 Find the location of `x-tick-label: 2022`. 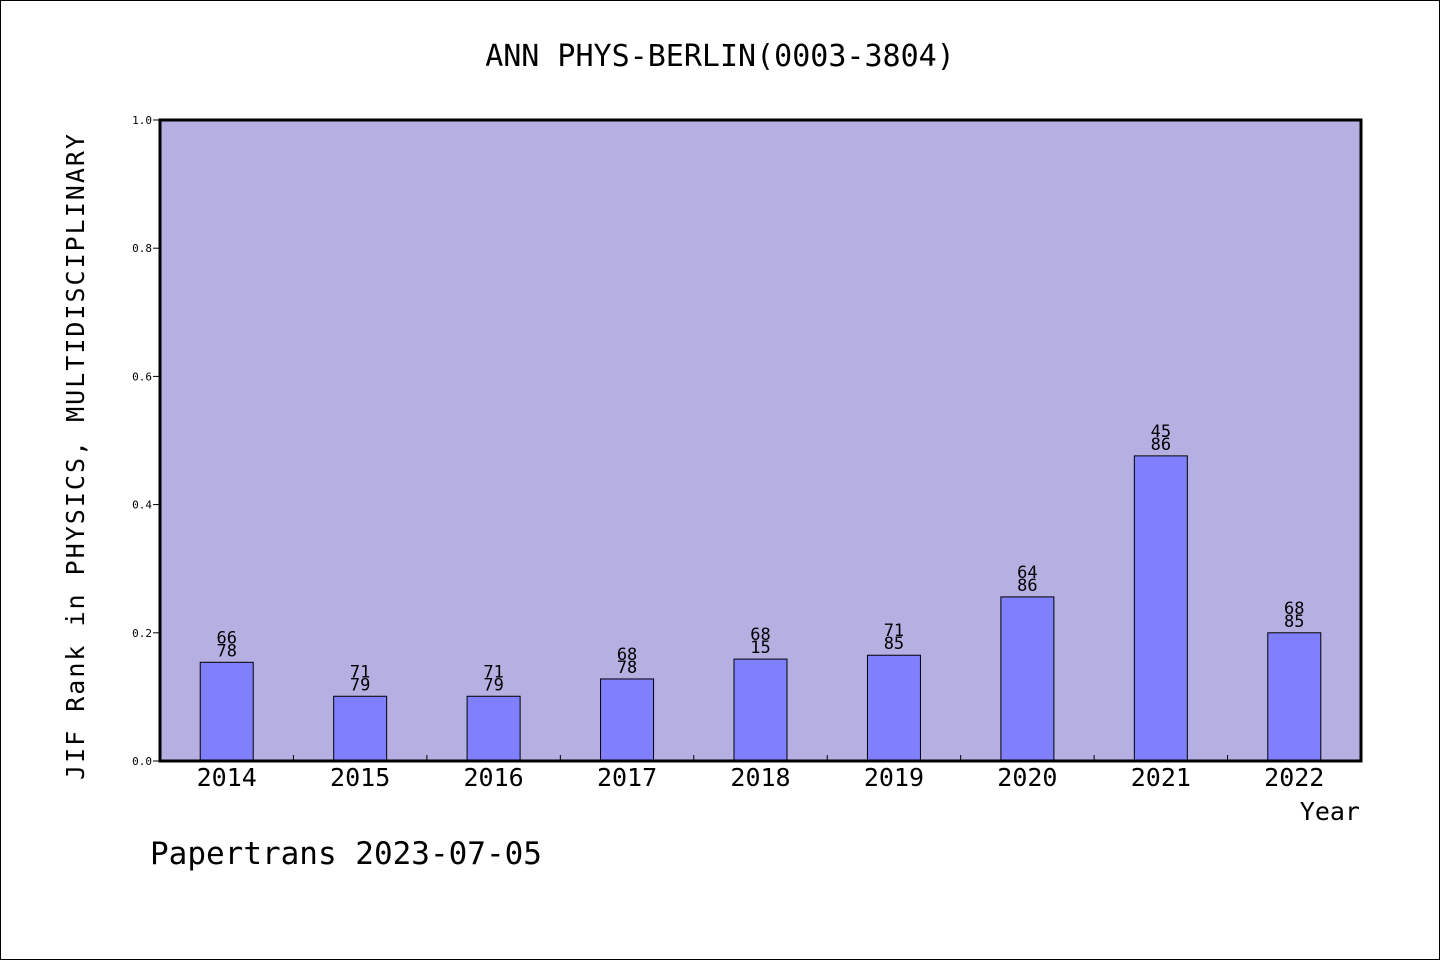

x-tick-label: 2022 is located at coordinates (1294, 777).